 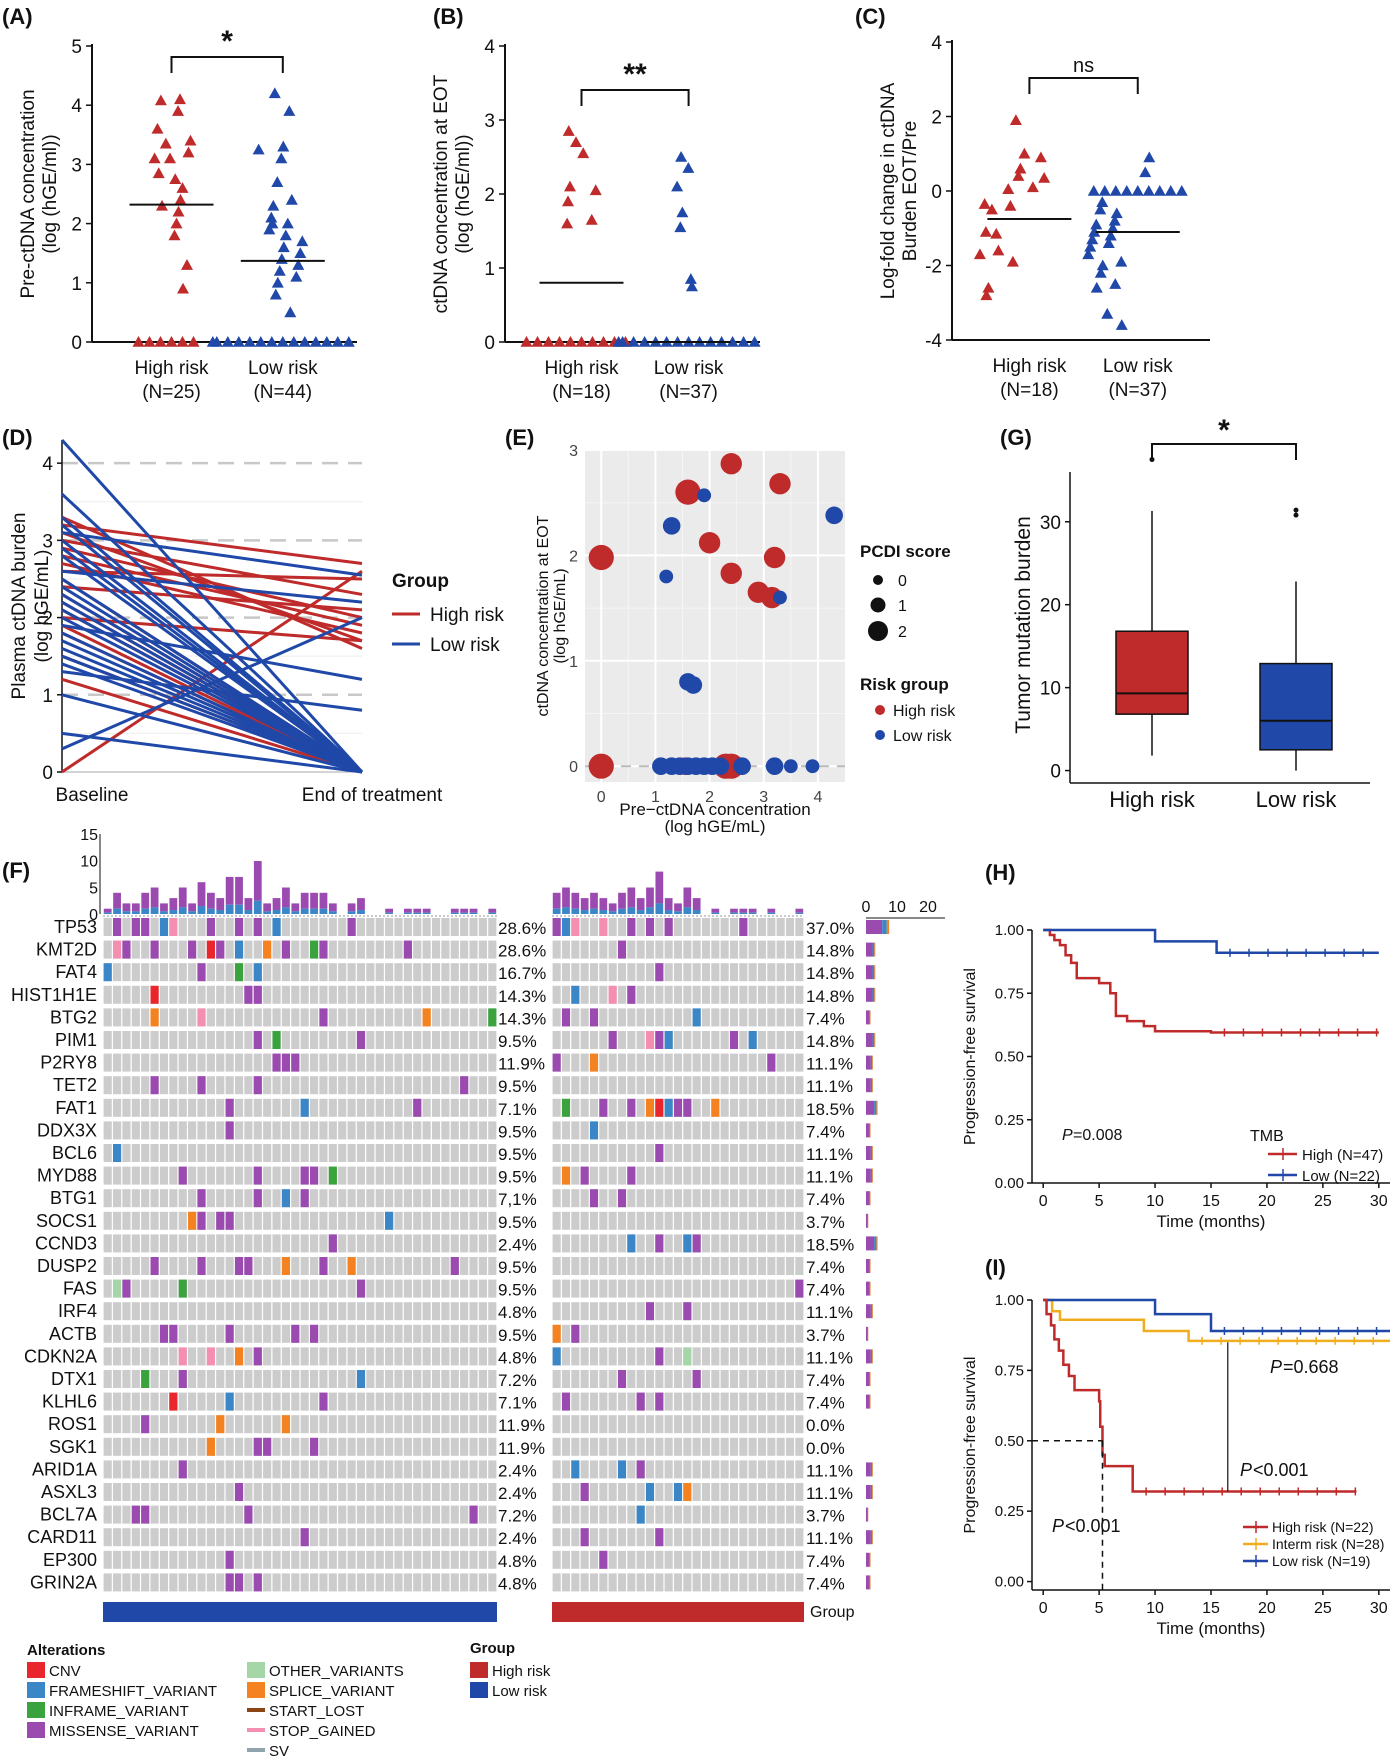 What do you see at coordinates (1099, 1608) in the screenshot?
I see `x-tick-label: 5` at bounding box center [1099, 1608].